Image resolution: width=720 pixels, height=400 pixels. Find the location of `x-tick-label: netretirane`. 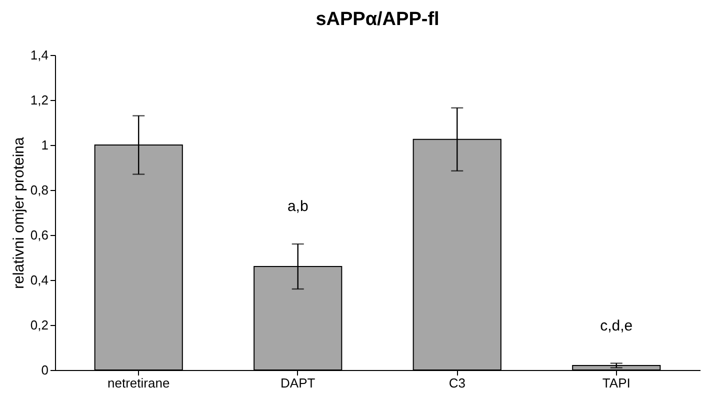

x-tick-label: netretirane is located at coordinates (139, 383).